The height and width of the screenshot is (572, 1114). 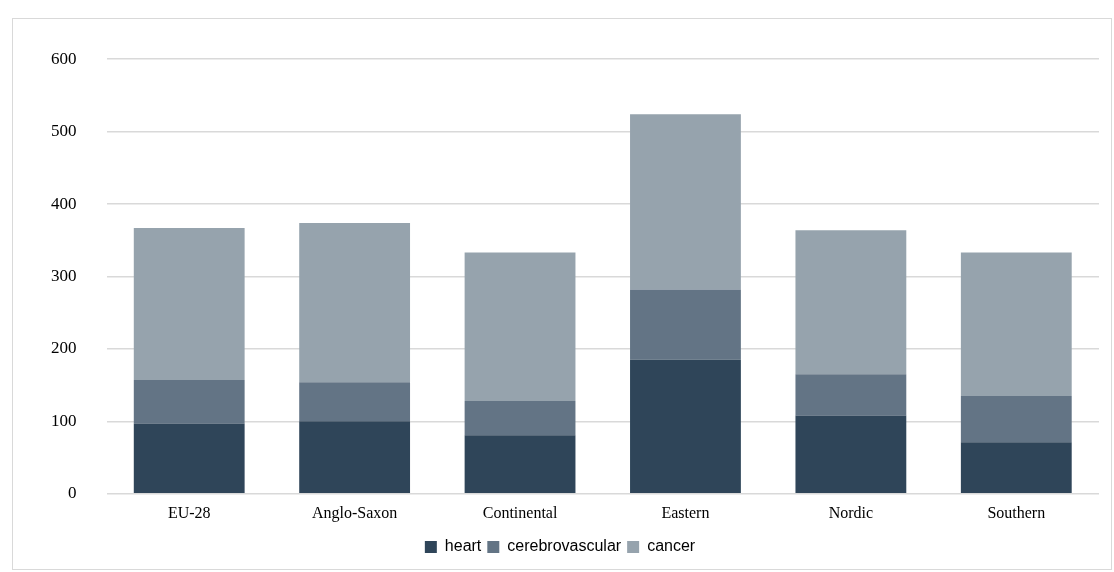 I want to click on y-tick-label: 400, so click(x=64, y=203).